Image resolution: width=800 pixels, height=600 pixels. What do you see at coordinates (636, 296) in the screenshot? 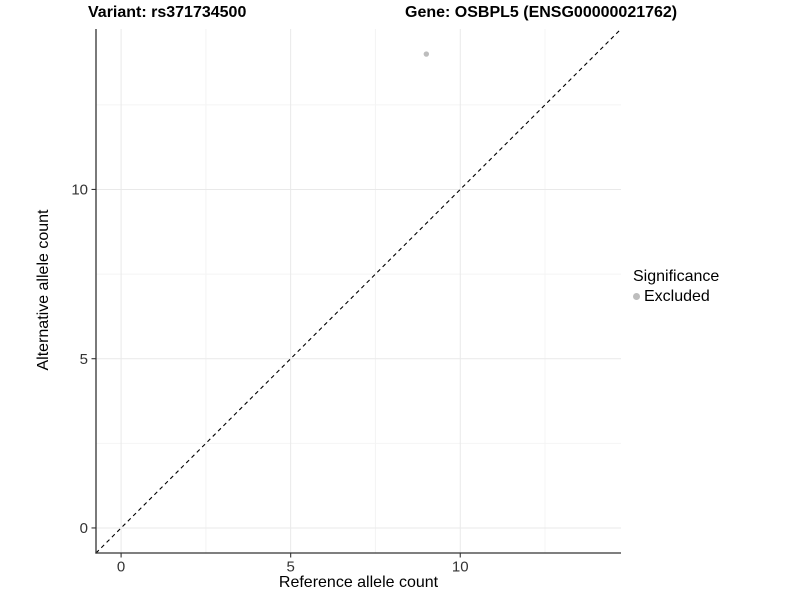
I see `legend-point-icon` at bounding box center [636, 296].